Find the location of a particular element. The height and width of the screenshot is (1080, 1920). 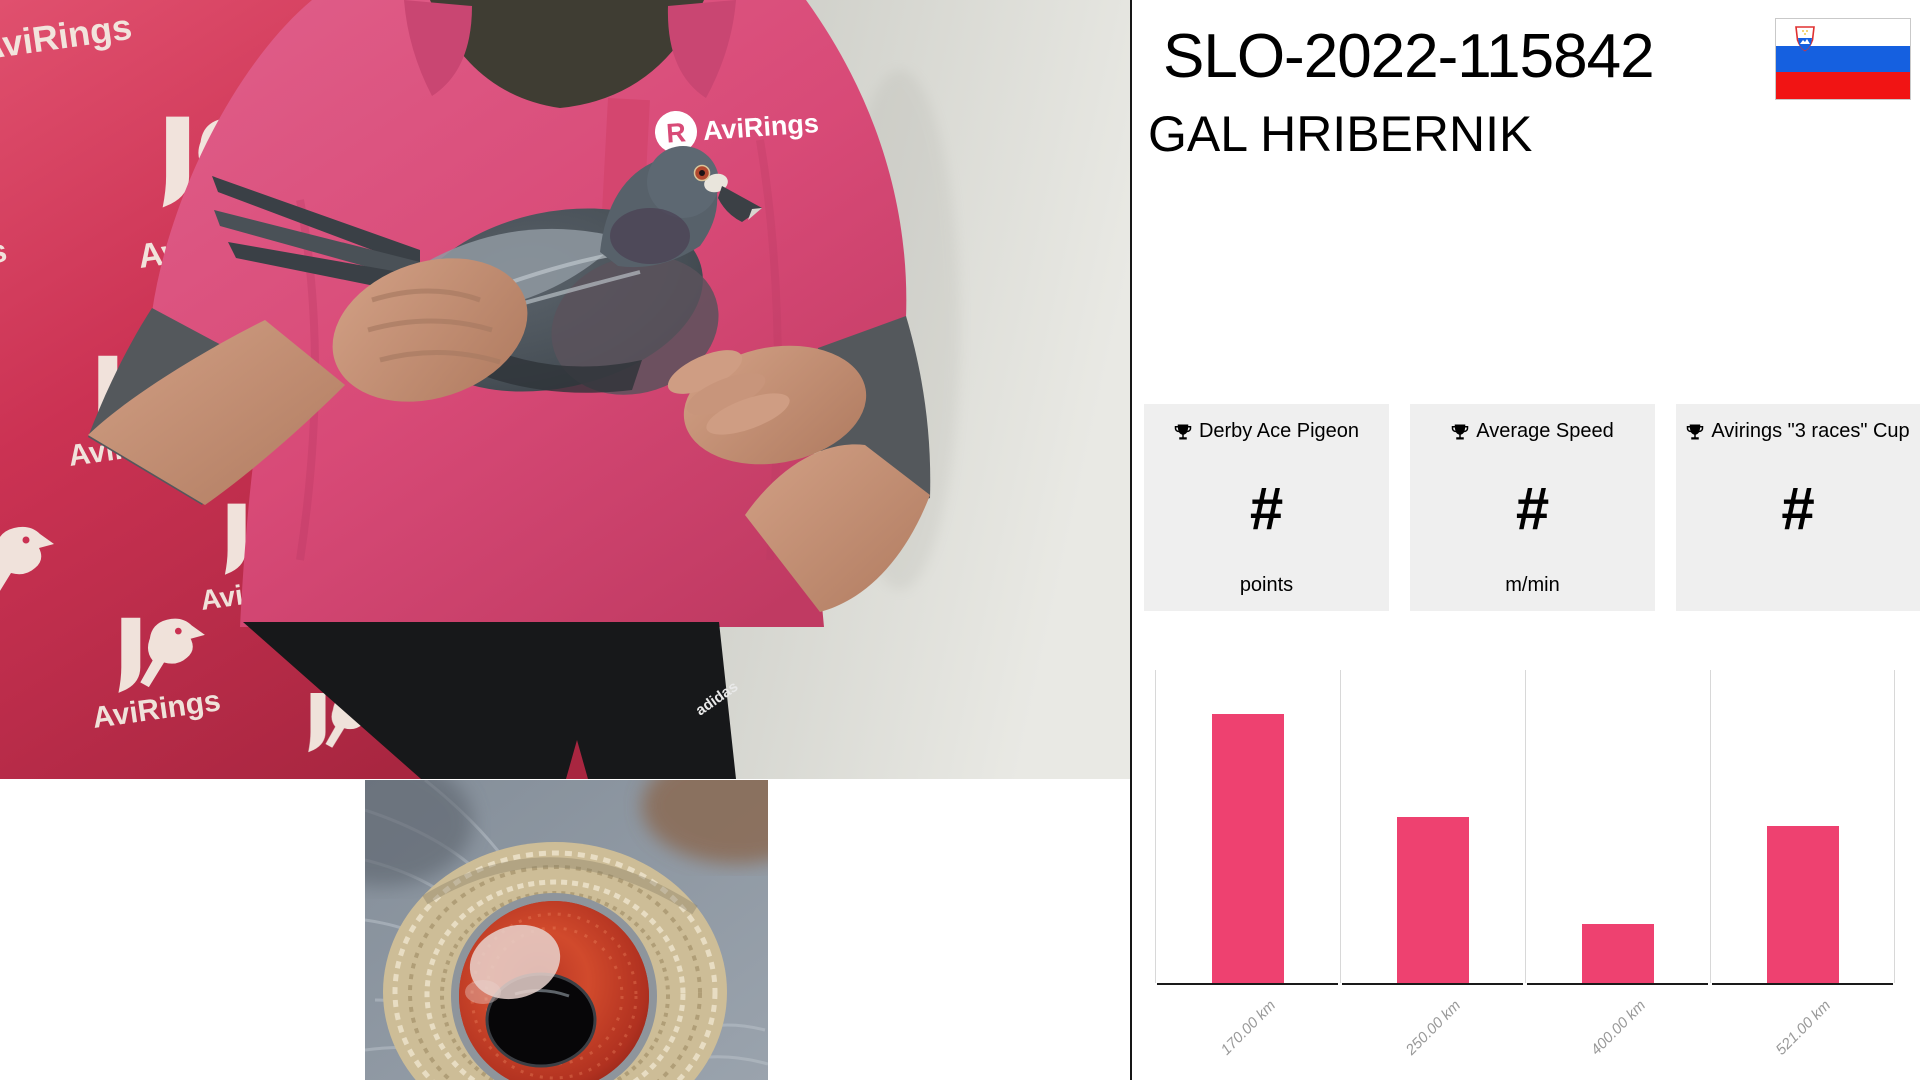

x-axis-label: 400.00 km is located at coordinates (1618, 1028).